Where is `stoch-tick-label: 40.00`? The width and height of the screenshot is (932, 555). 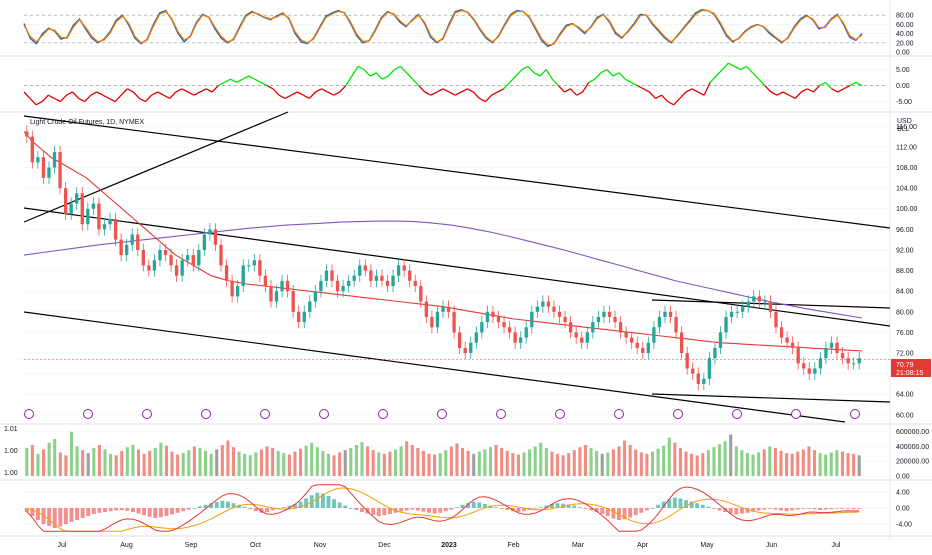 stoch-tick-label: 40.00 is located at coordinates (905, 34).